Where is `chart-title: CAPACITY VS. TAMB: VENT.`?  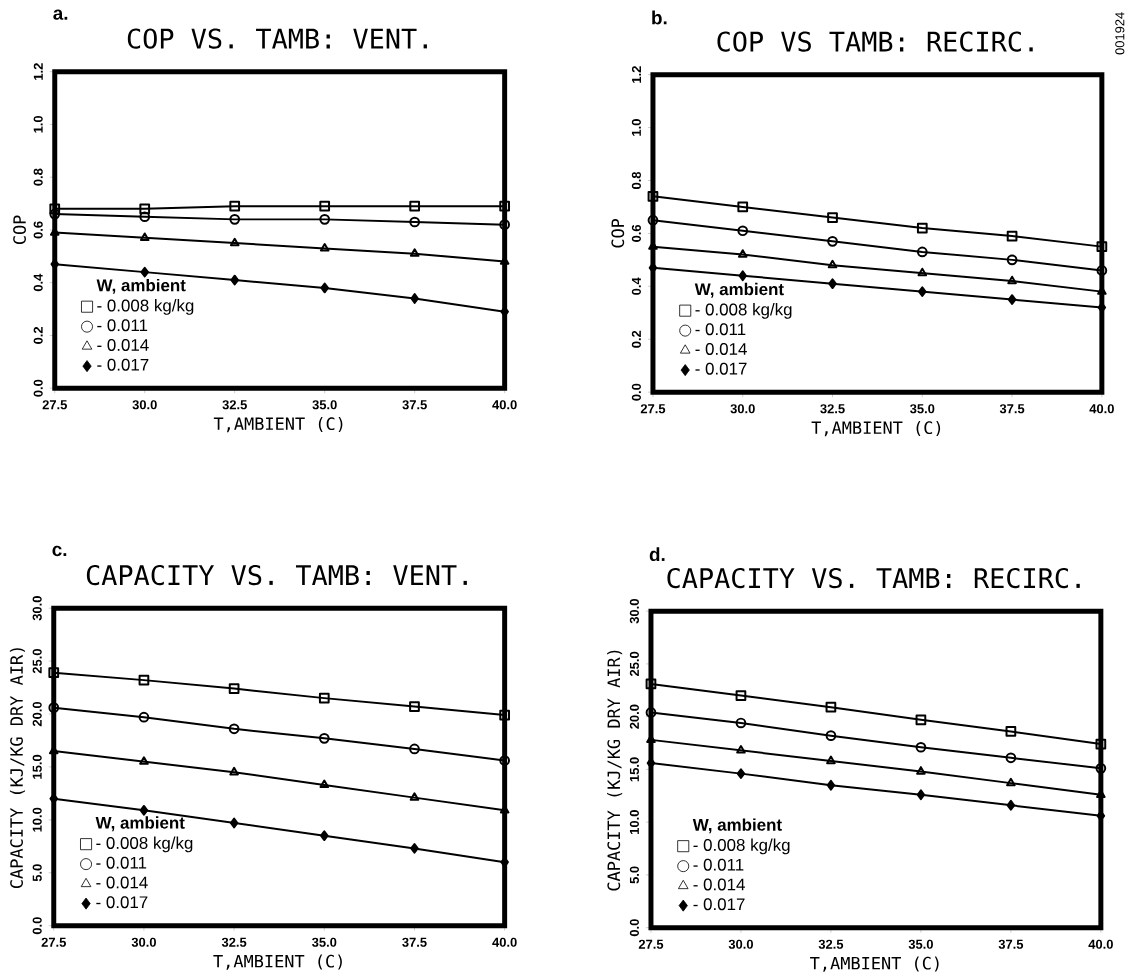 chart-title: CAPACITY VS. TAMB: VENT. is located at coordinates (276, 575).